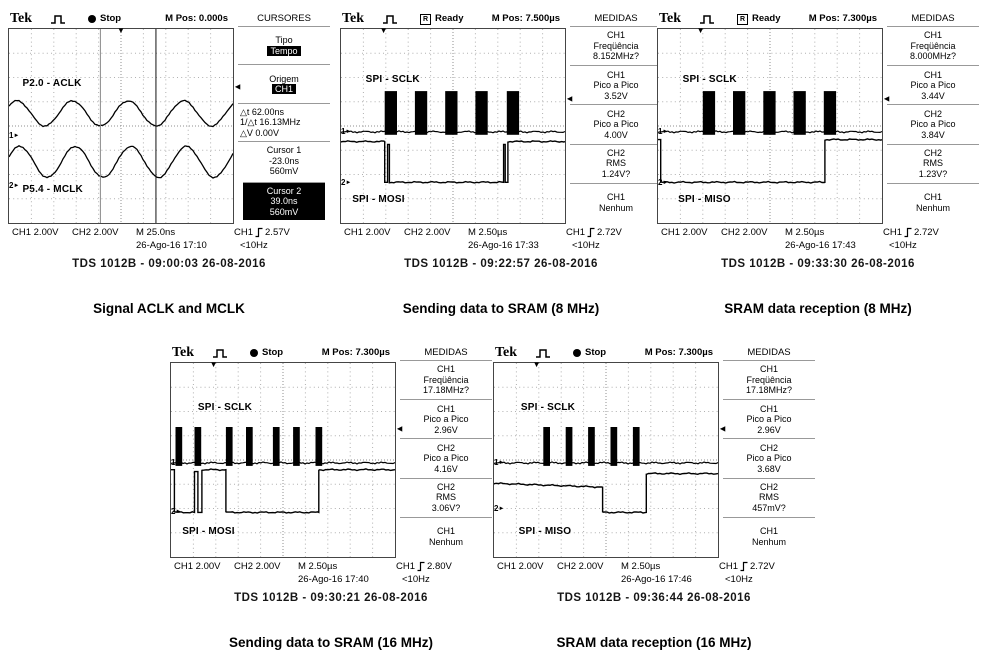  Describe the element at coordinates (933, 95) in the screenshot. I see `menu-item: 3.44V` at that location.